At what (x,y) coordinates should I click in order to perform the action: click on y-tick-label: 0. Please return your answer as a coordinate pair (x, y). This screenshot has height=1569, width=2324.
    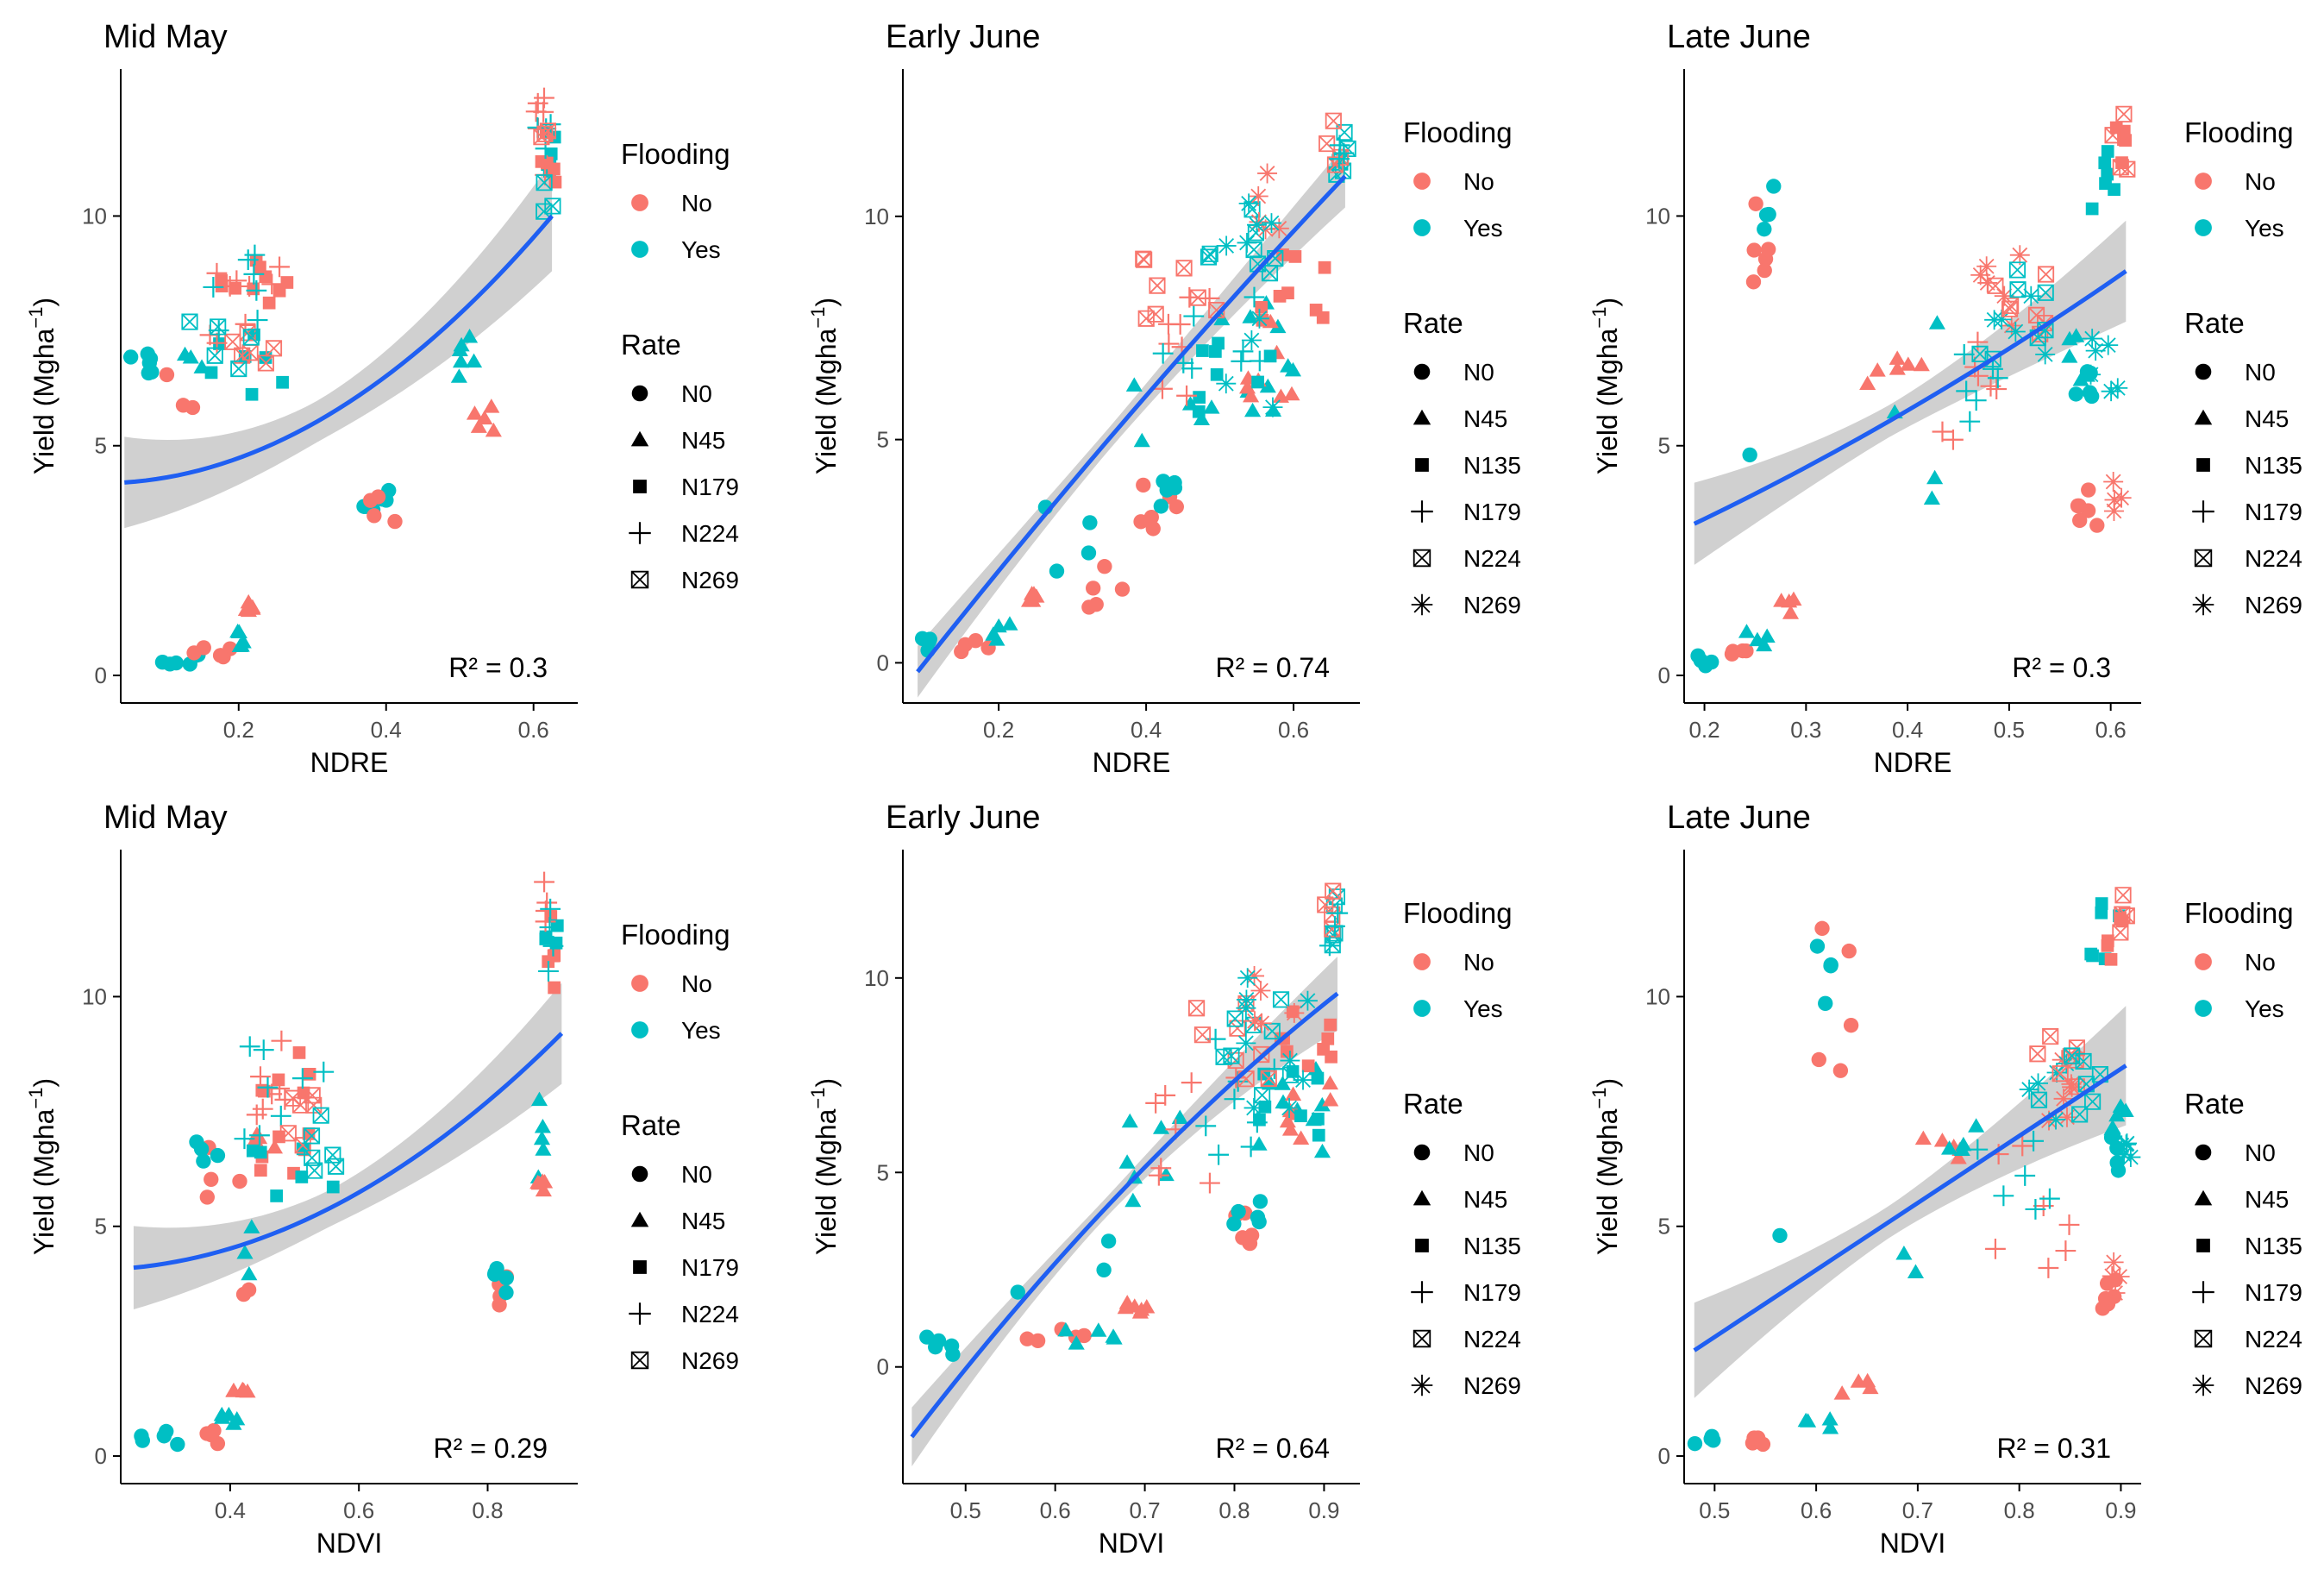
    Looking at the image, I should click on (1664, 675).